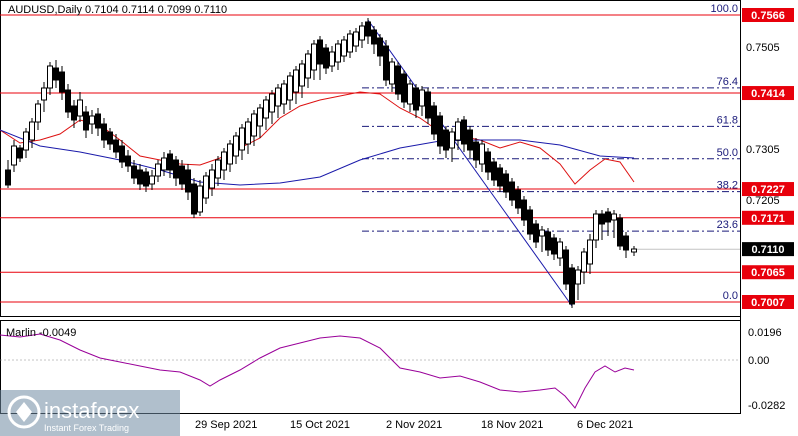 The width and height of the screenshot is (798, 436). Describe the element at coordinates (730, 296) in the screenshot. I see `fib-level-label: 0.0` at that location.